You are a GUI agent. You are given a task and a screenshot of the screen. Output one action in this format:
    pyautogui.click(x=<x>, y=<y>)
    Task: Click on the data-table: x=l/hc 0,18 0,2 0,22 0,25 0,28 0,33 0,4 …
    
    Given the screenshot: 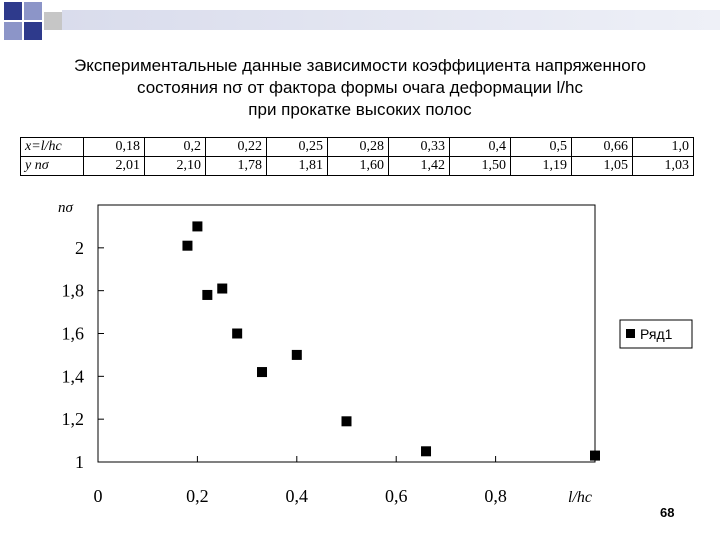 What is the action you would take?
    pyautogui.click(x=357, y=156)
    